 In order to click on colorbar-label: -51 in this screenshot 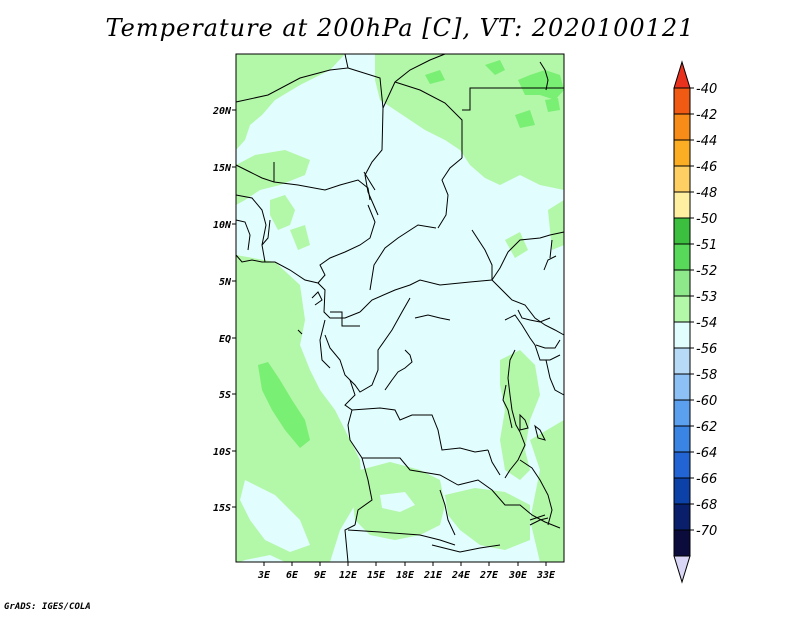, I will do `click(706, 245)`.